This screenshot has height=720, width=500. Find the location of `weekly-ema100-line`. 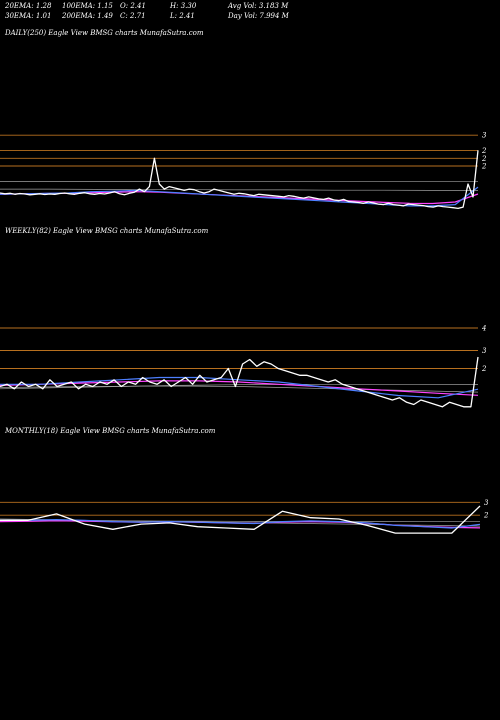

weekly-ema100-line is located at coordinates (239, 389).